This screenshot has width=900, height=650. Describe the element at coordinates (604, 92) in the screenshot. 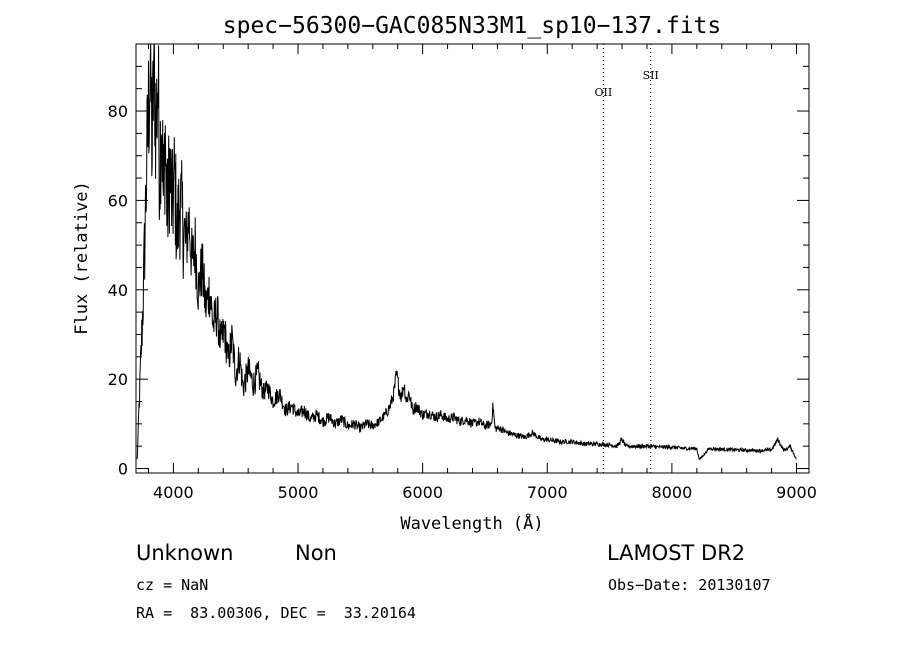

I see `annotation-label-oii: OII` at that location.